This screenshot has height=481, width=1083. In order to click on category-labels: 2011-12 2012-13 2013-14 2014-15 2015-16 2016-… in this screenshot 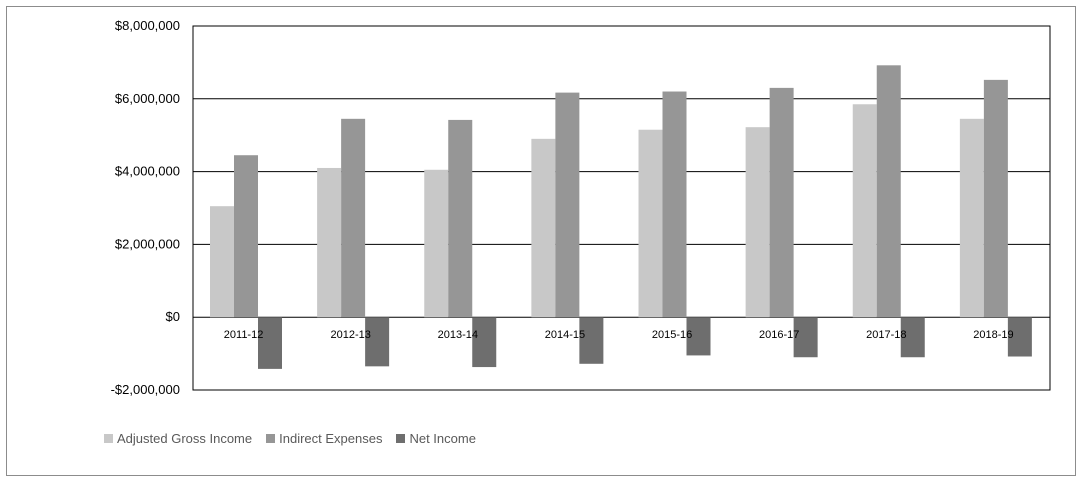, I will do `click(619, 335)`.